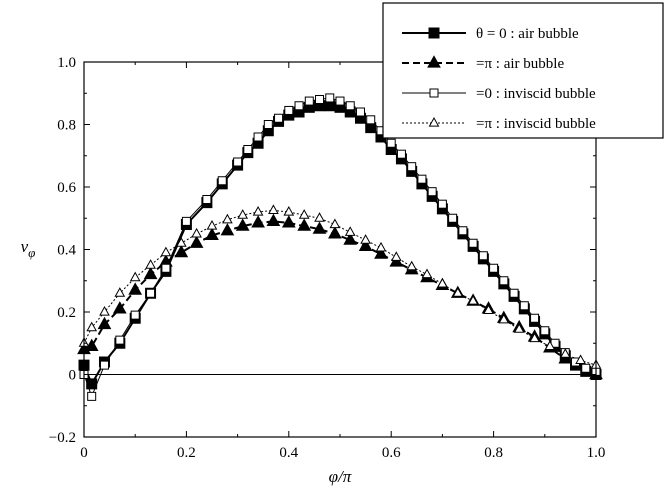 This screenshot has height=490, width=665. What do you see at coordinates (66, 251) in the screenshot?
I see `y-tick-label: 0.4` at bounding box center [66, 251].